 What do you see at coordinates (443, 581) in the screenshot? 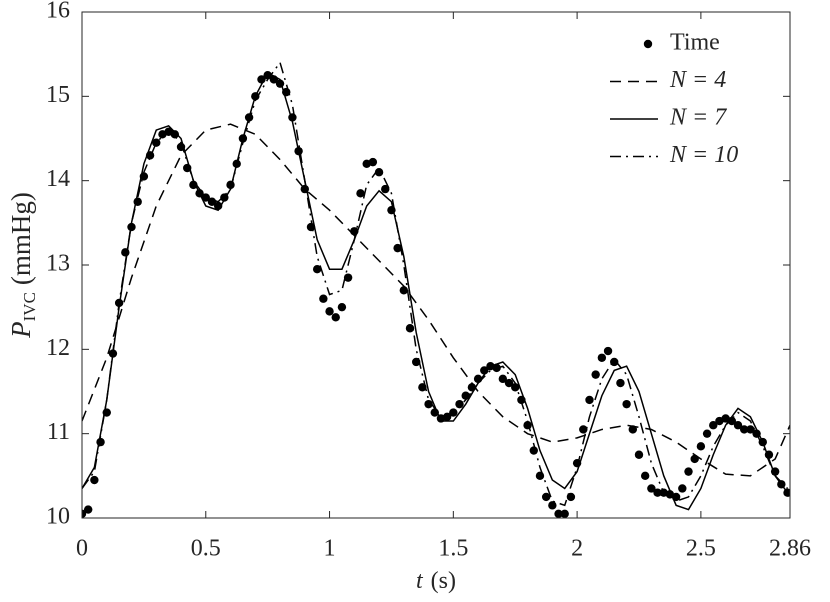
I see `x-label-unit: (s)` at bounding box center [443, 581].